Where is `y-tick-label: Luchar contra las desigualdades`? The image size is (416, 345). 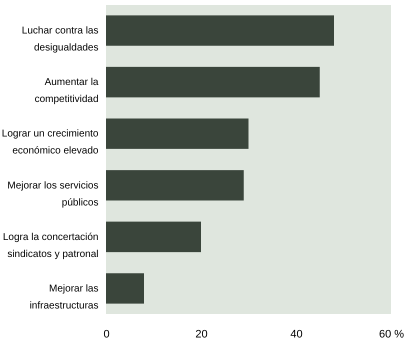
y-tick-label: Luchar contra las desigualdades is located at coordinates (60, 40).